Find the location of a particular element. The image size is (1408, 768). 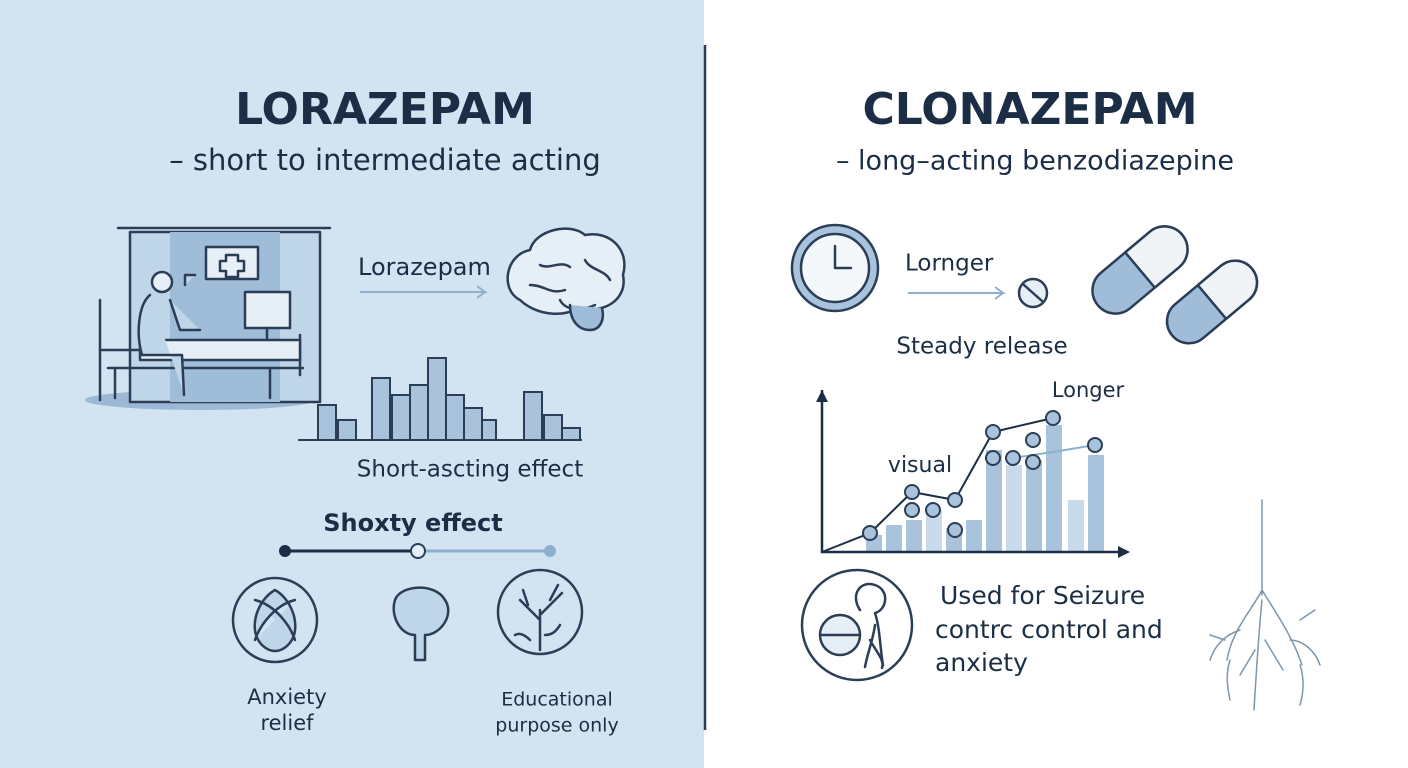

effect-icons is located at coordinates (407, 616).